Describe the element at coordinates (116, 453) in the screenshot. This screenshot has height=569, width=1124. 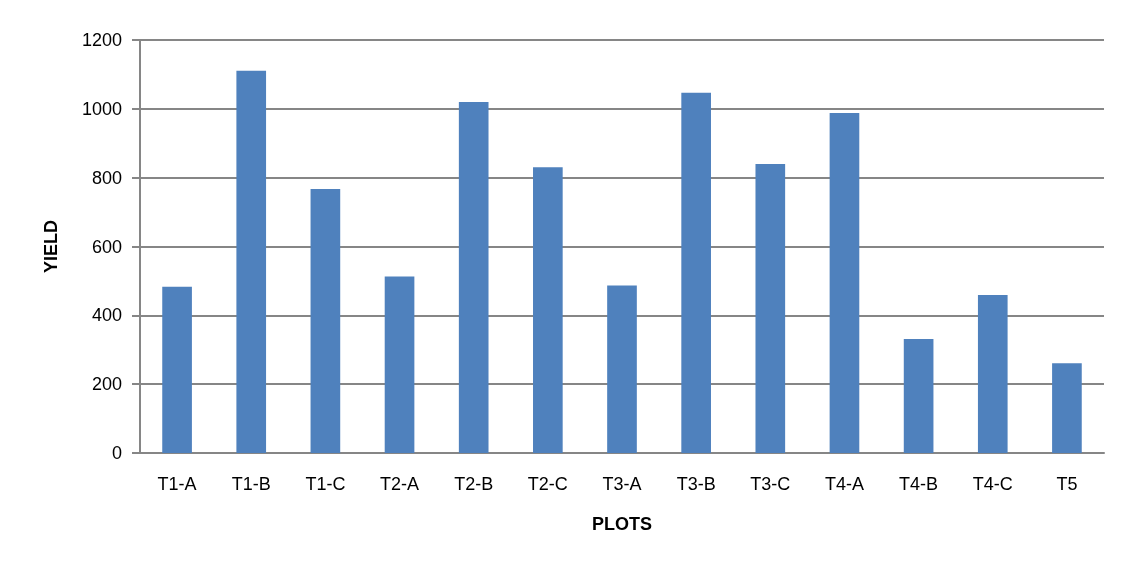
I see `y-tick-label: 0` at that location.